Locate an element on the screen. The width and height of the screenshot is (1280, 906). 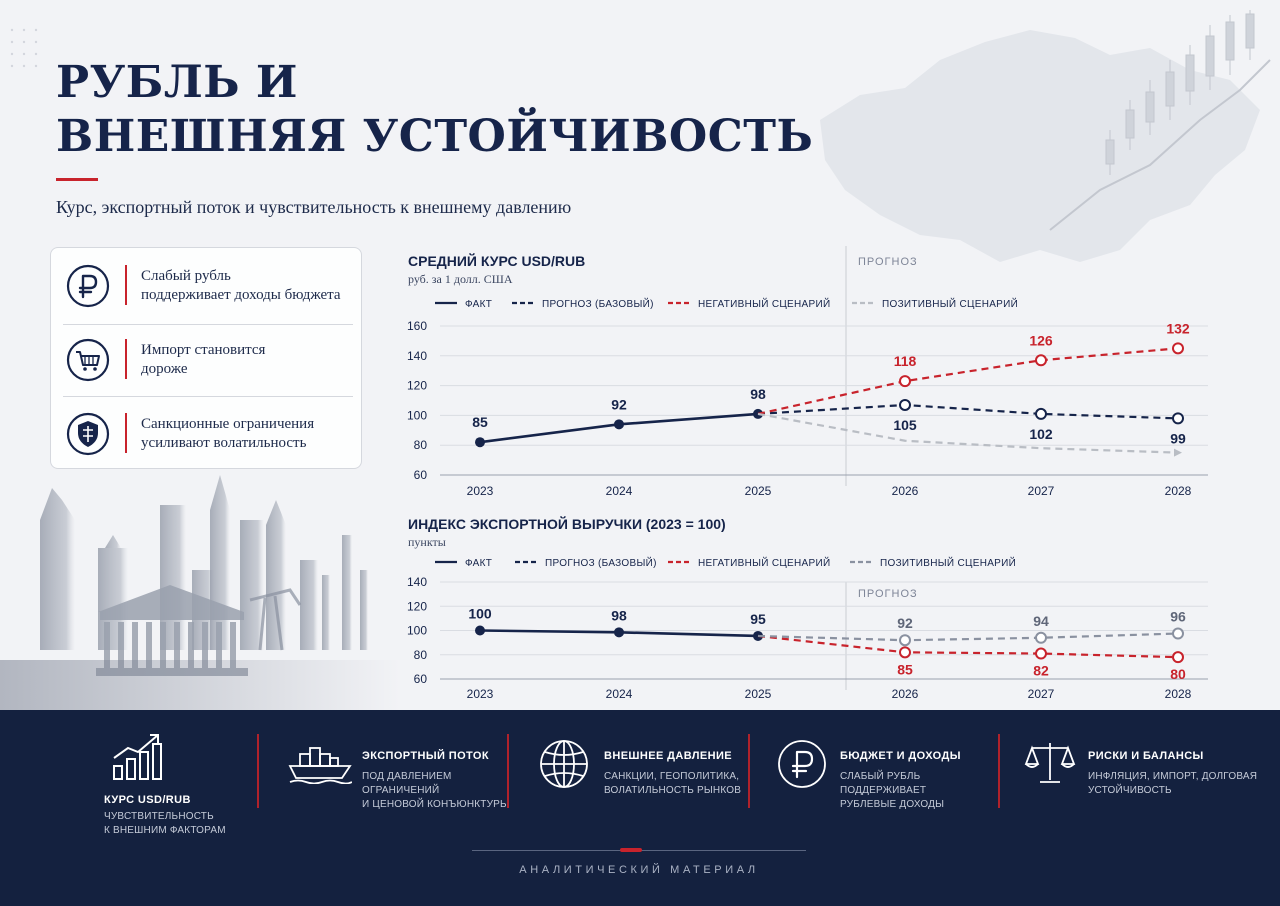
x-tick-label: 2024 is located at coordinates (619, 491).